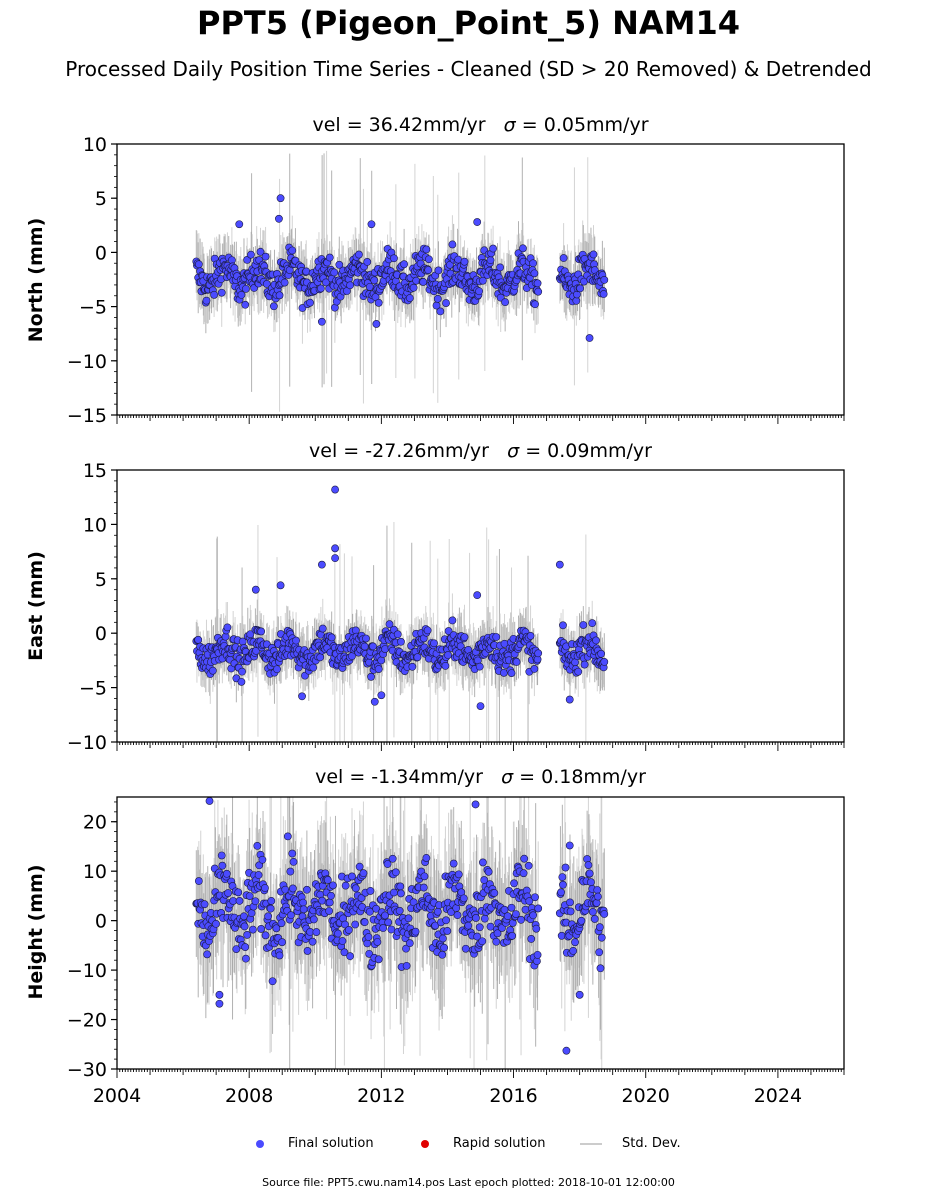  I want to click on legend-stddev: Std. Dev., so click(630, 1143).